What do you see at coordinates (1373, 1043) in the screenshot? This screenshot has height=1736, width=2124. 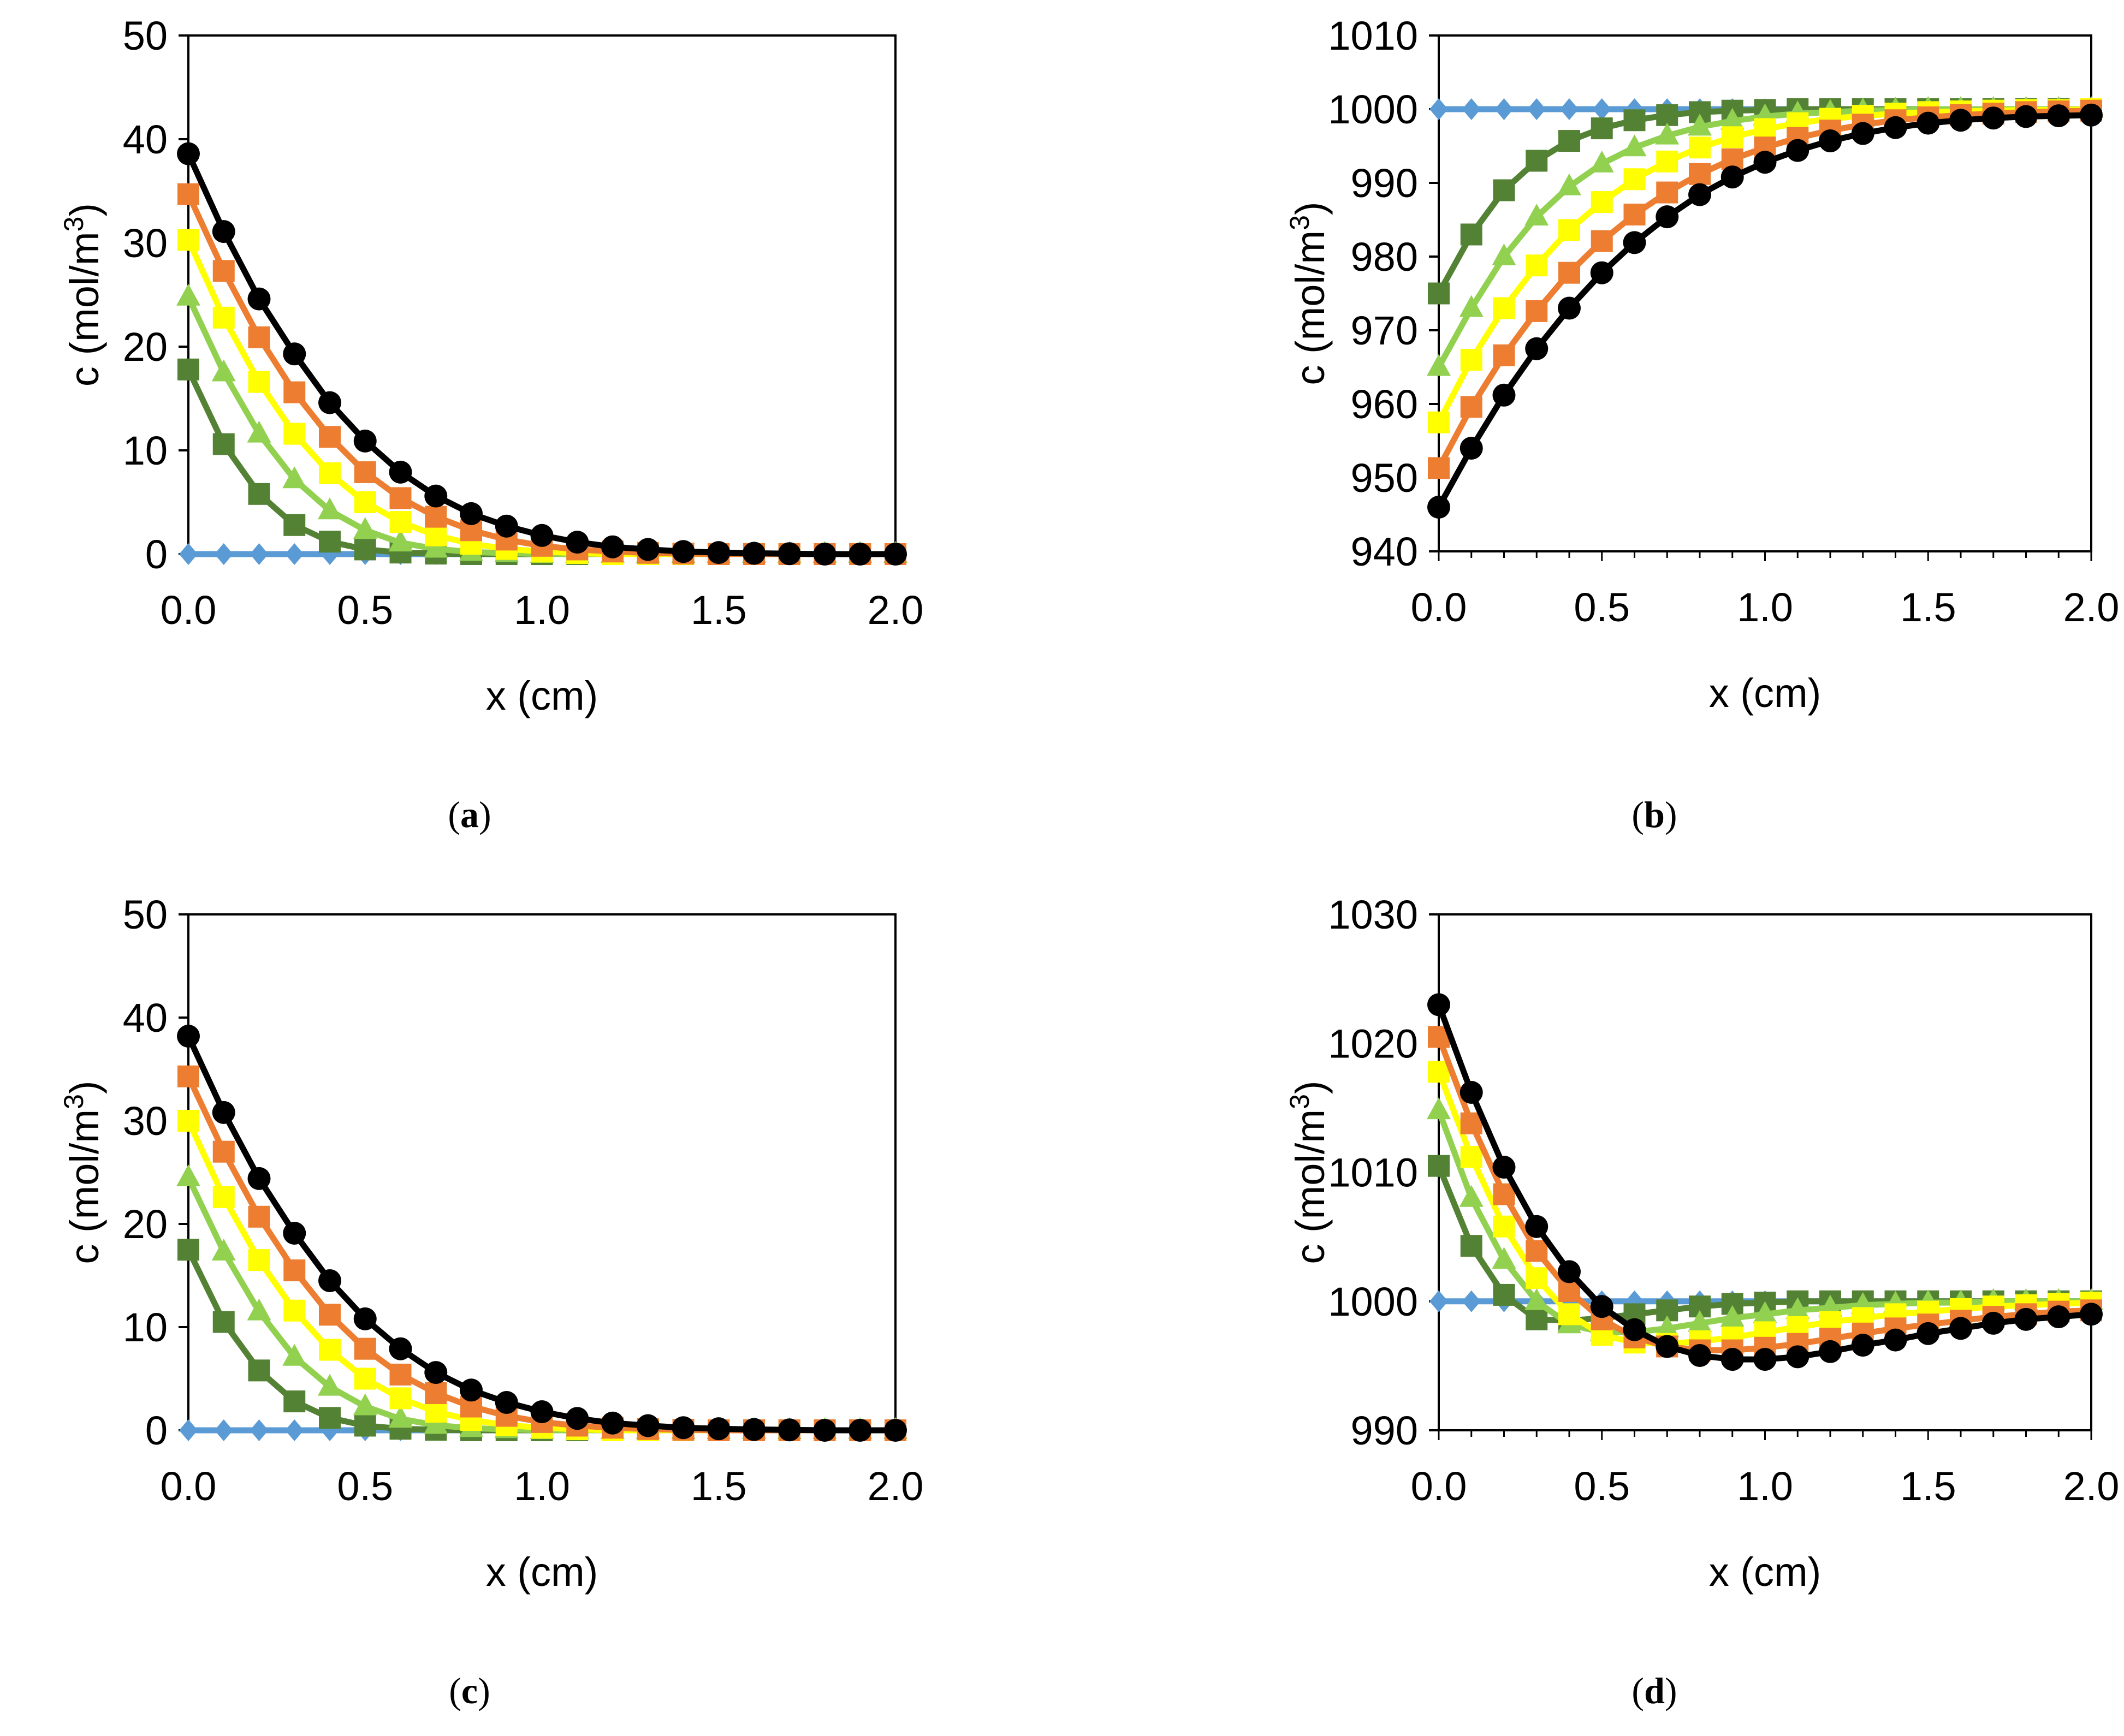 I see `y-tick-label: 1020` at bounding box center [1373, 1043].